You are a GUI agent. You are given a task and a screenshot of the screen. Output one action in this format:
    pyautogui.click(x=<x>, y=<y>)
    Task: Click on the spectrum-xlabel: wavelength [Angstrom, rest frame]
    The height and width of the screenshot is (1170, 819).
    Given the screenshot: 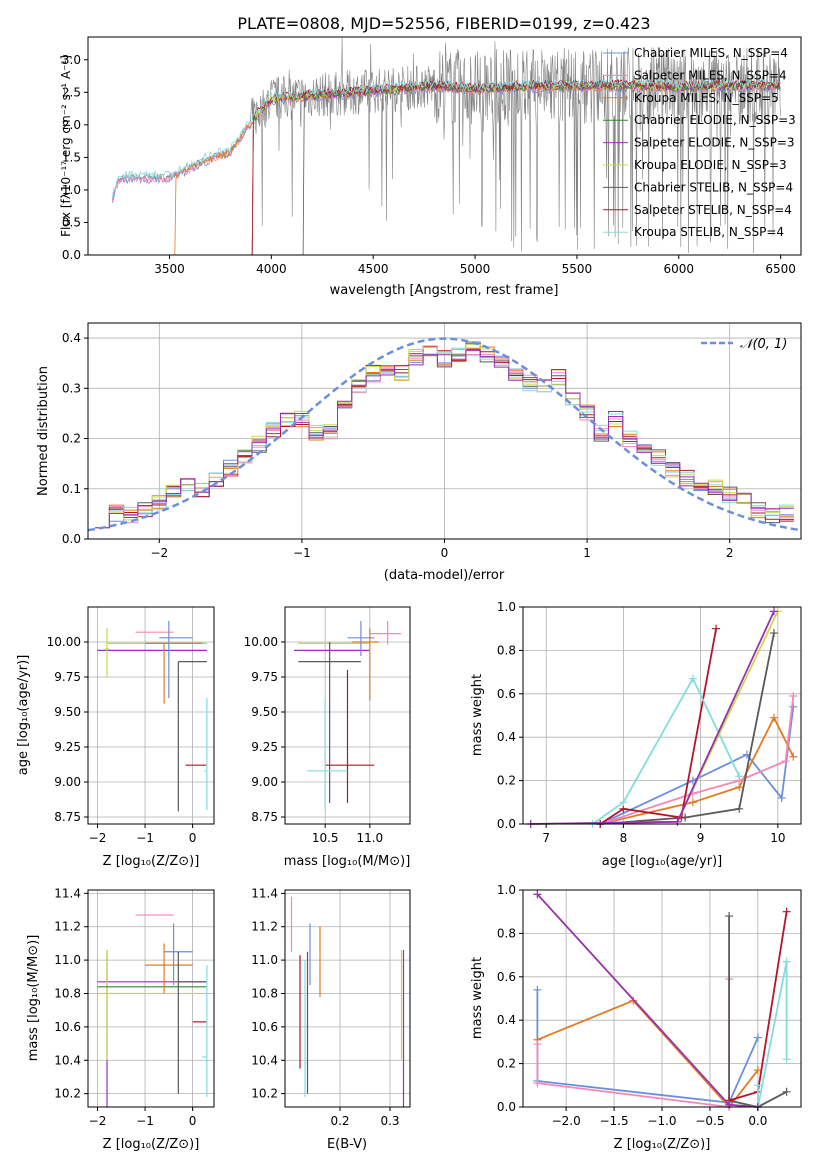 What is the action you would take?
    pyautogui.click(x=444, y=290)
    